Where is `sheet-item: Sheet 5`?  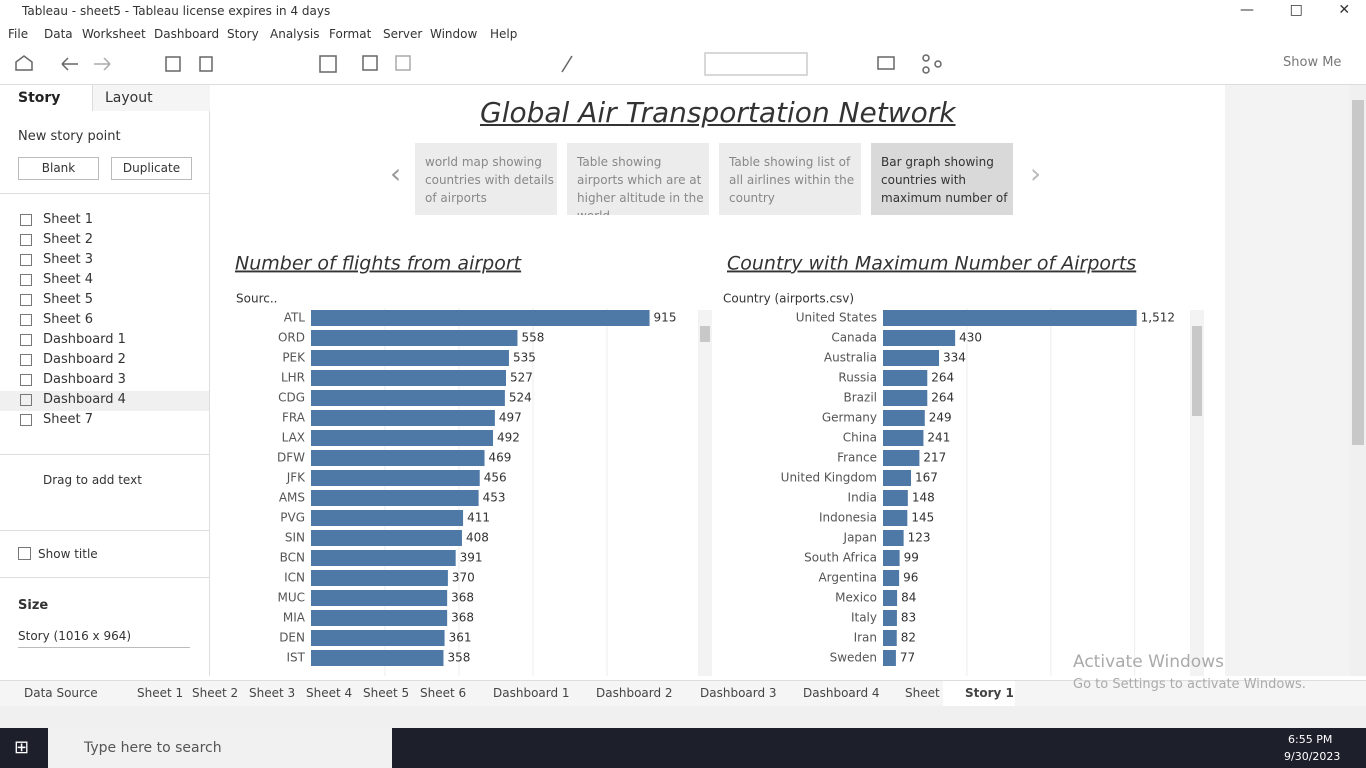
sheet-item: Sheet 5 is located at coordinates (68, 299).